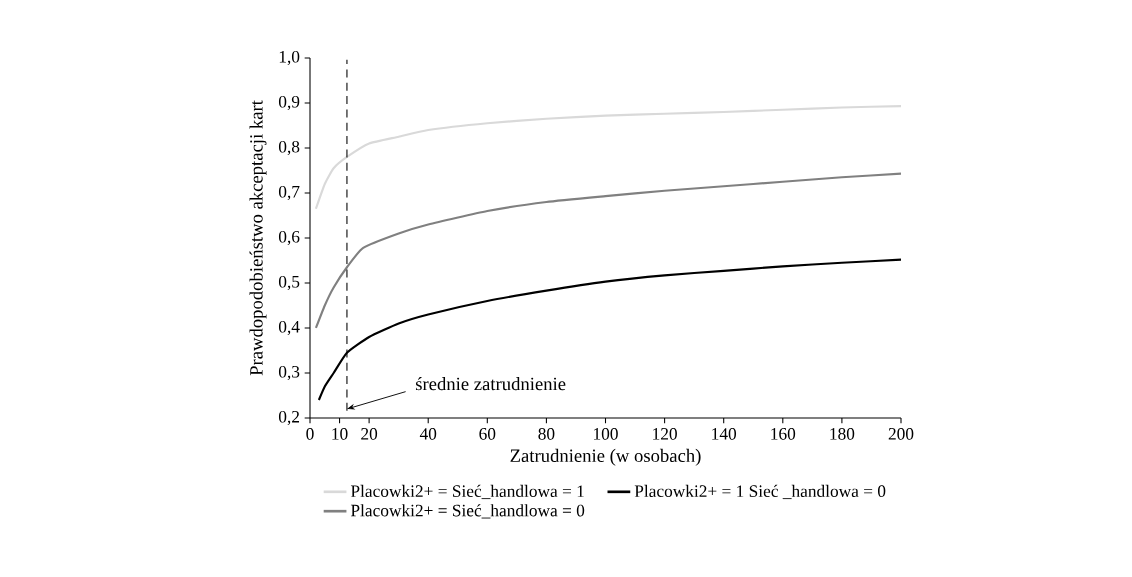 This screenshot has height=577, width=1132. I want to click on y-tick-label: 0,2, so click(289, 418).